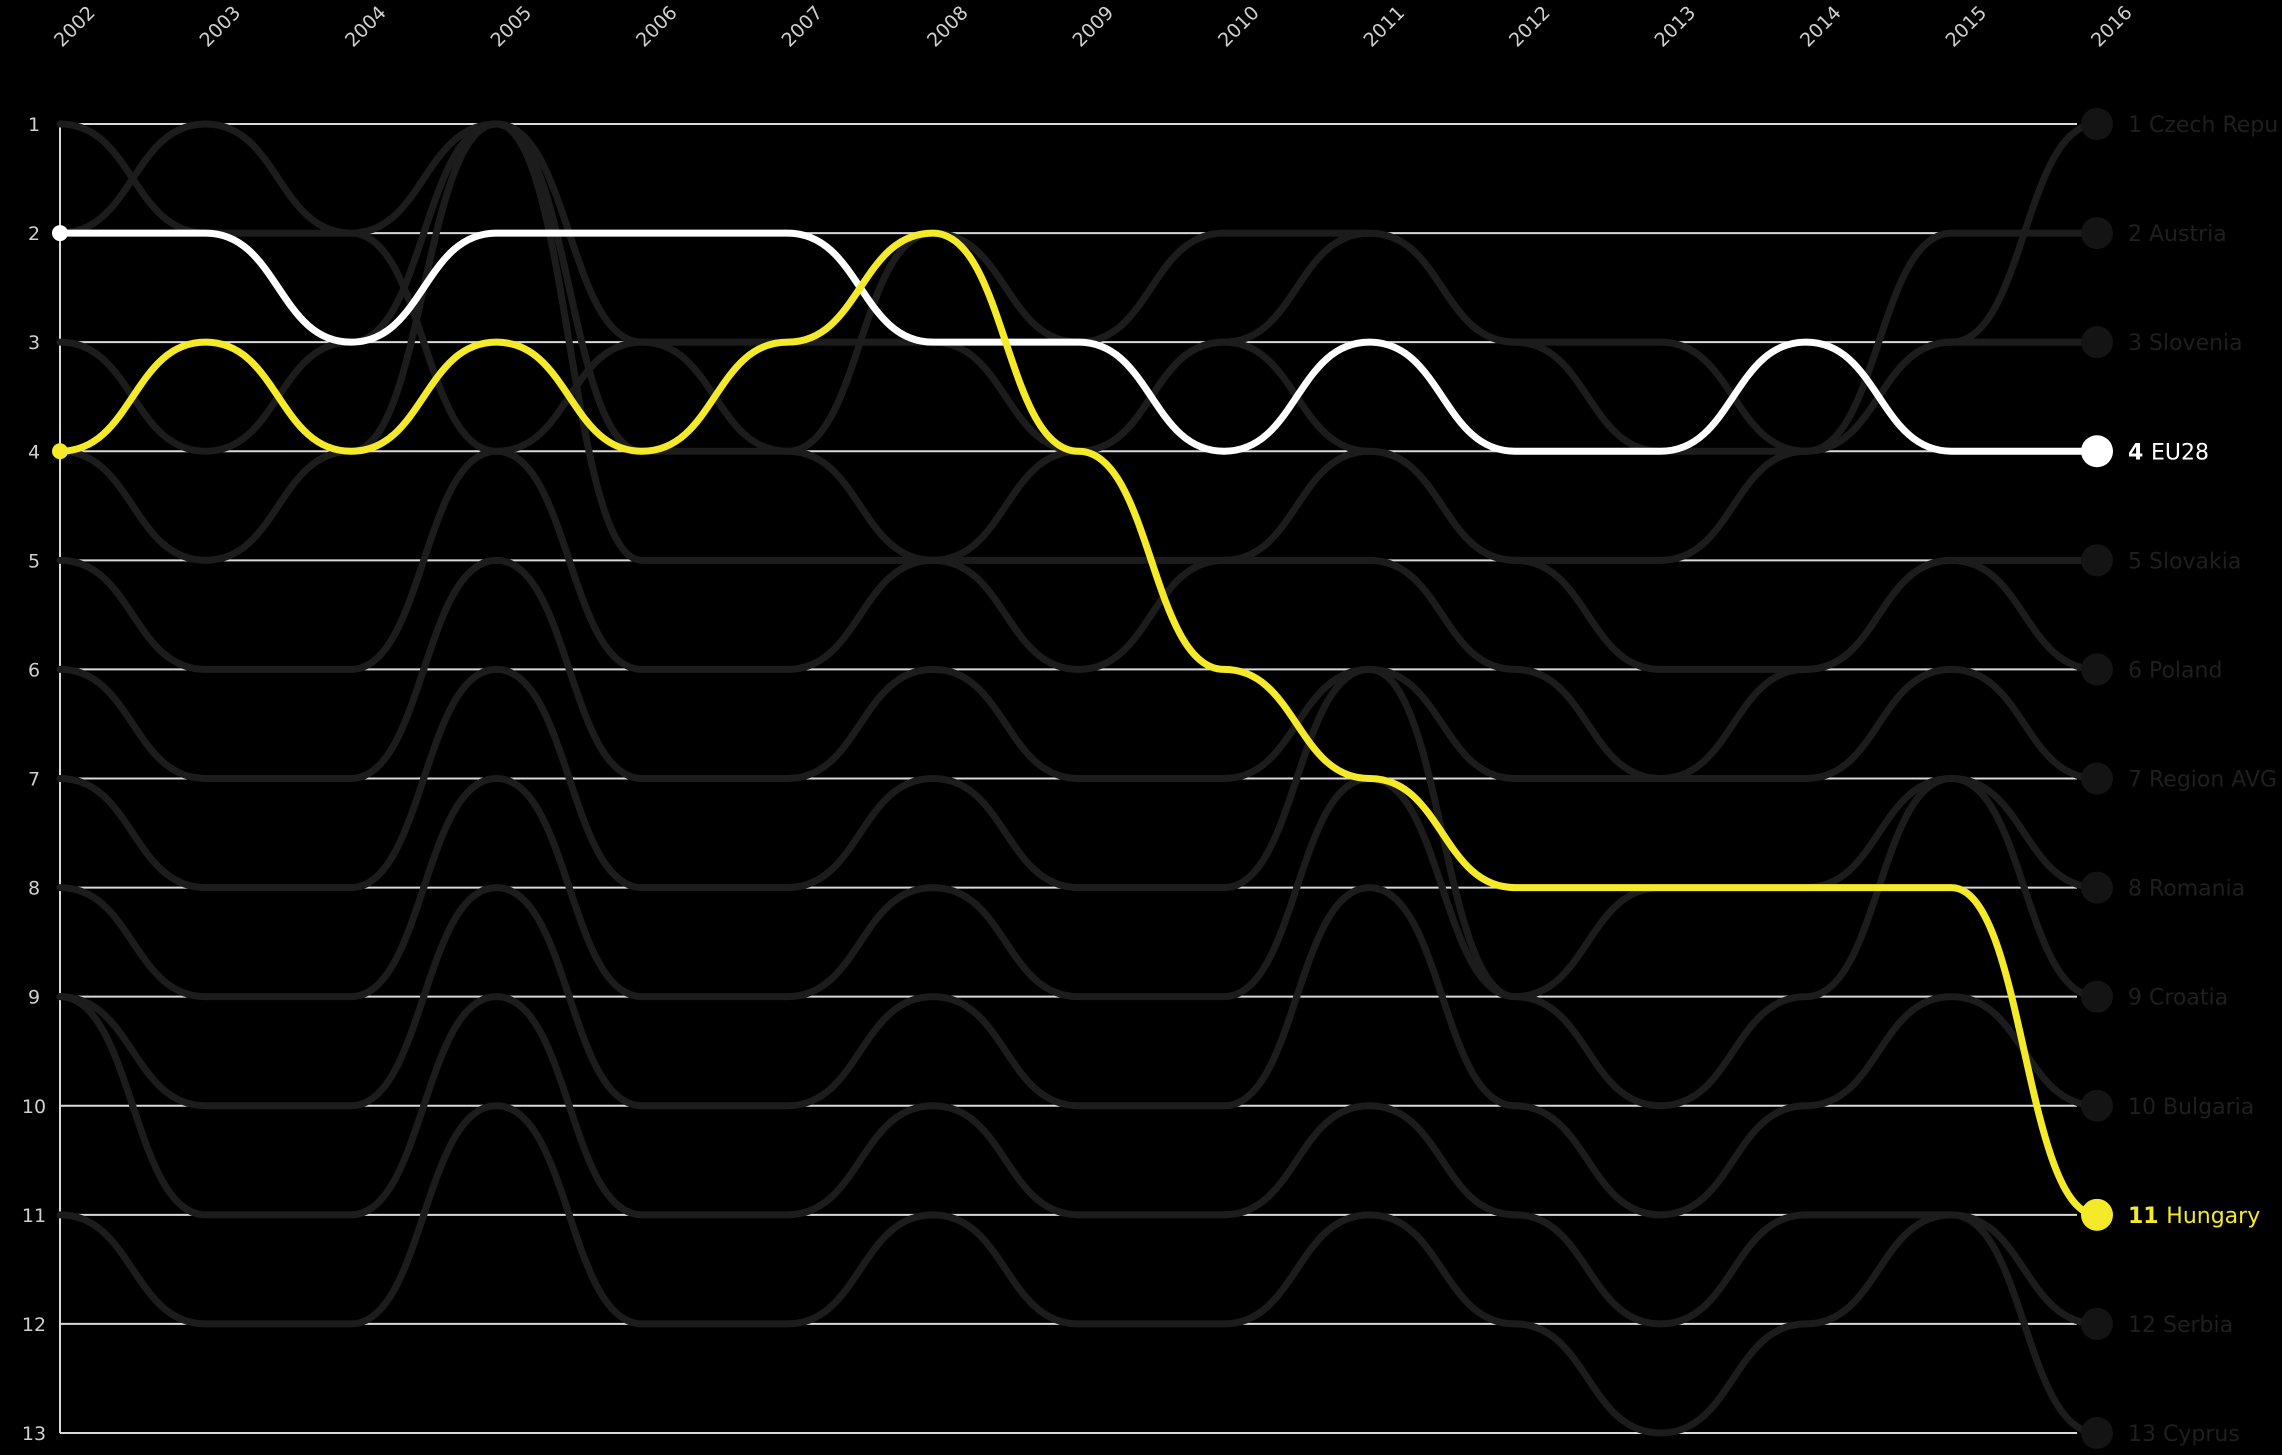 The width and height of the screenshot is (2282, 1455). I want to click on series-end-label-serbia: 12 Serbia, so click(2180, 1325).